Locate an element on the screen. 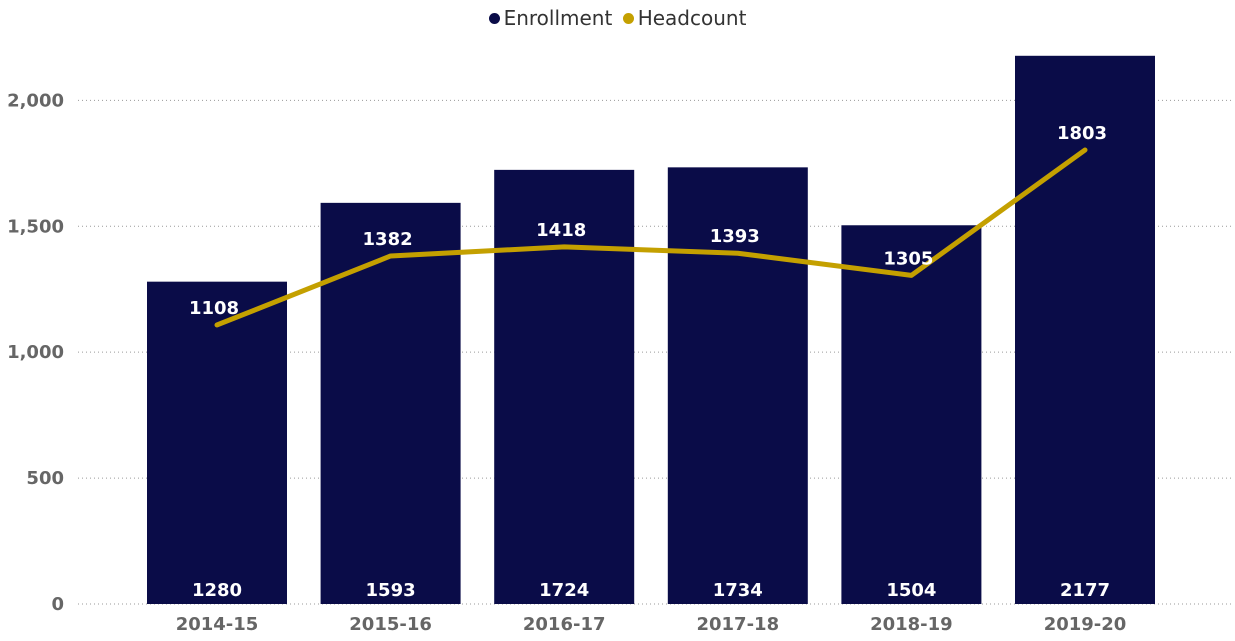 Image resolution: width=1235 pixels, height=641 pixels. legend-item-headcount: Headcount is located at coordinates (684, 18).